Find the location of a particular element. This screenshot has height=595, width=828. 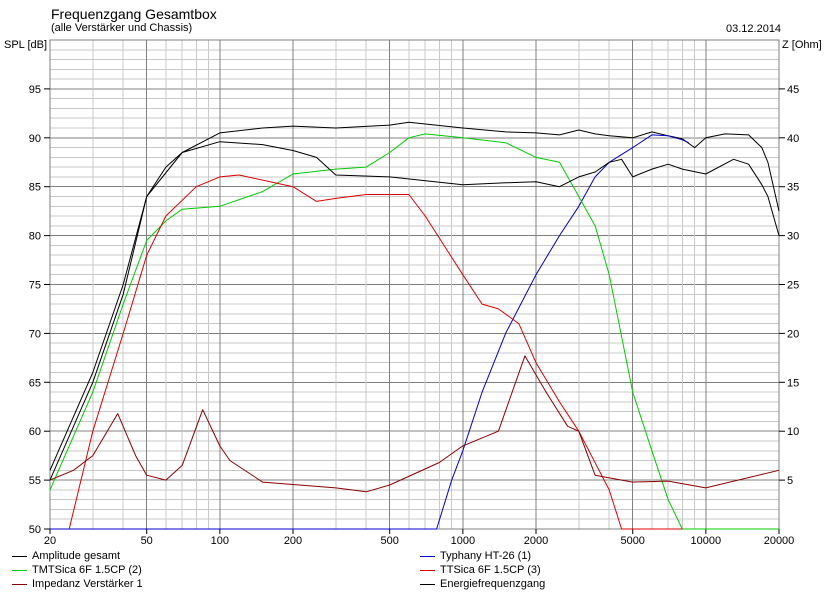

x-tick-label: 5000 is located at coordinates (632, 541).